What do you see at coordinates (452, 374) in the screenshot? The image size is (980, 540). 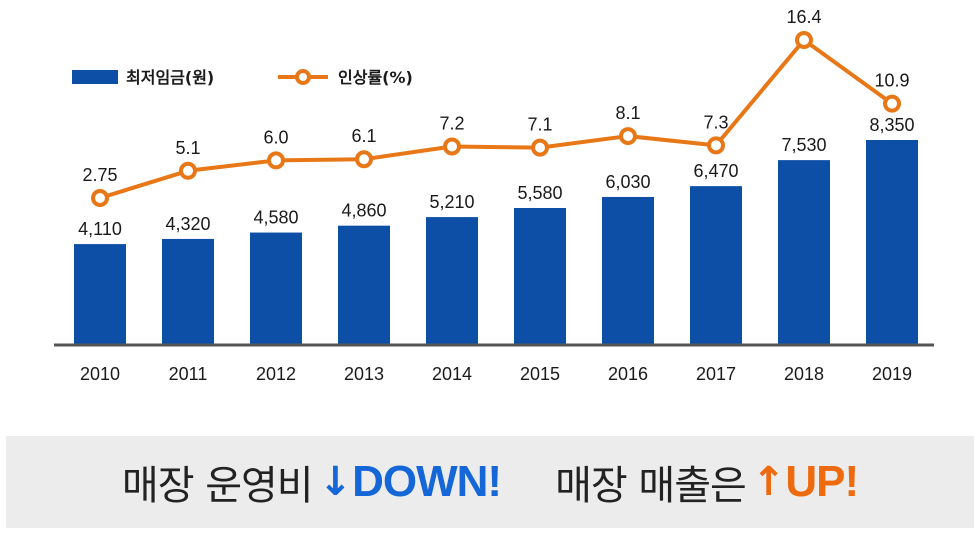 I see `x-tick-2014: 2014` at bounding box center [452, 374].